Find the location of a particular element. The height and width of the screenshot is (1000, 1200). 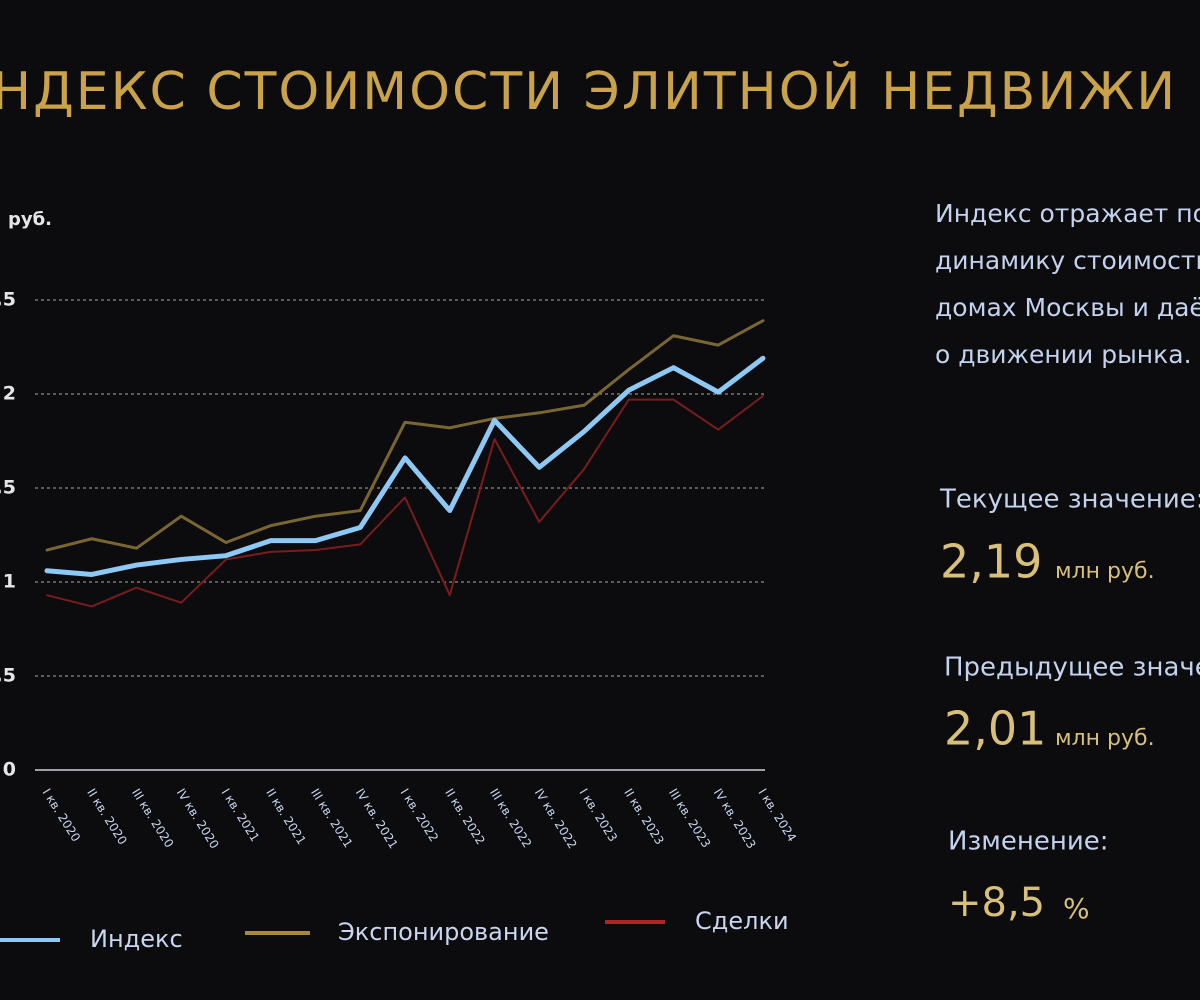

y-tick-label: 0,5 is located at coordinates (8, 676).